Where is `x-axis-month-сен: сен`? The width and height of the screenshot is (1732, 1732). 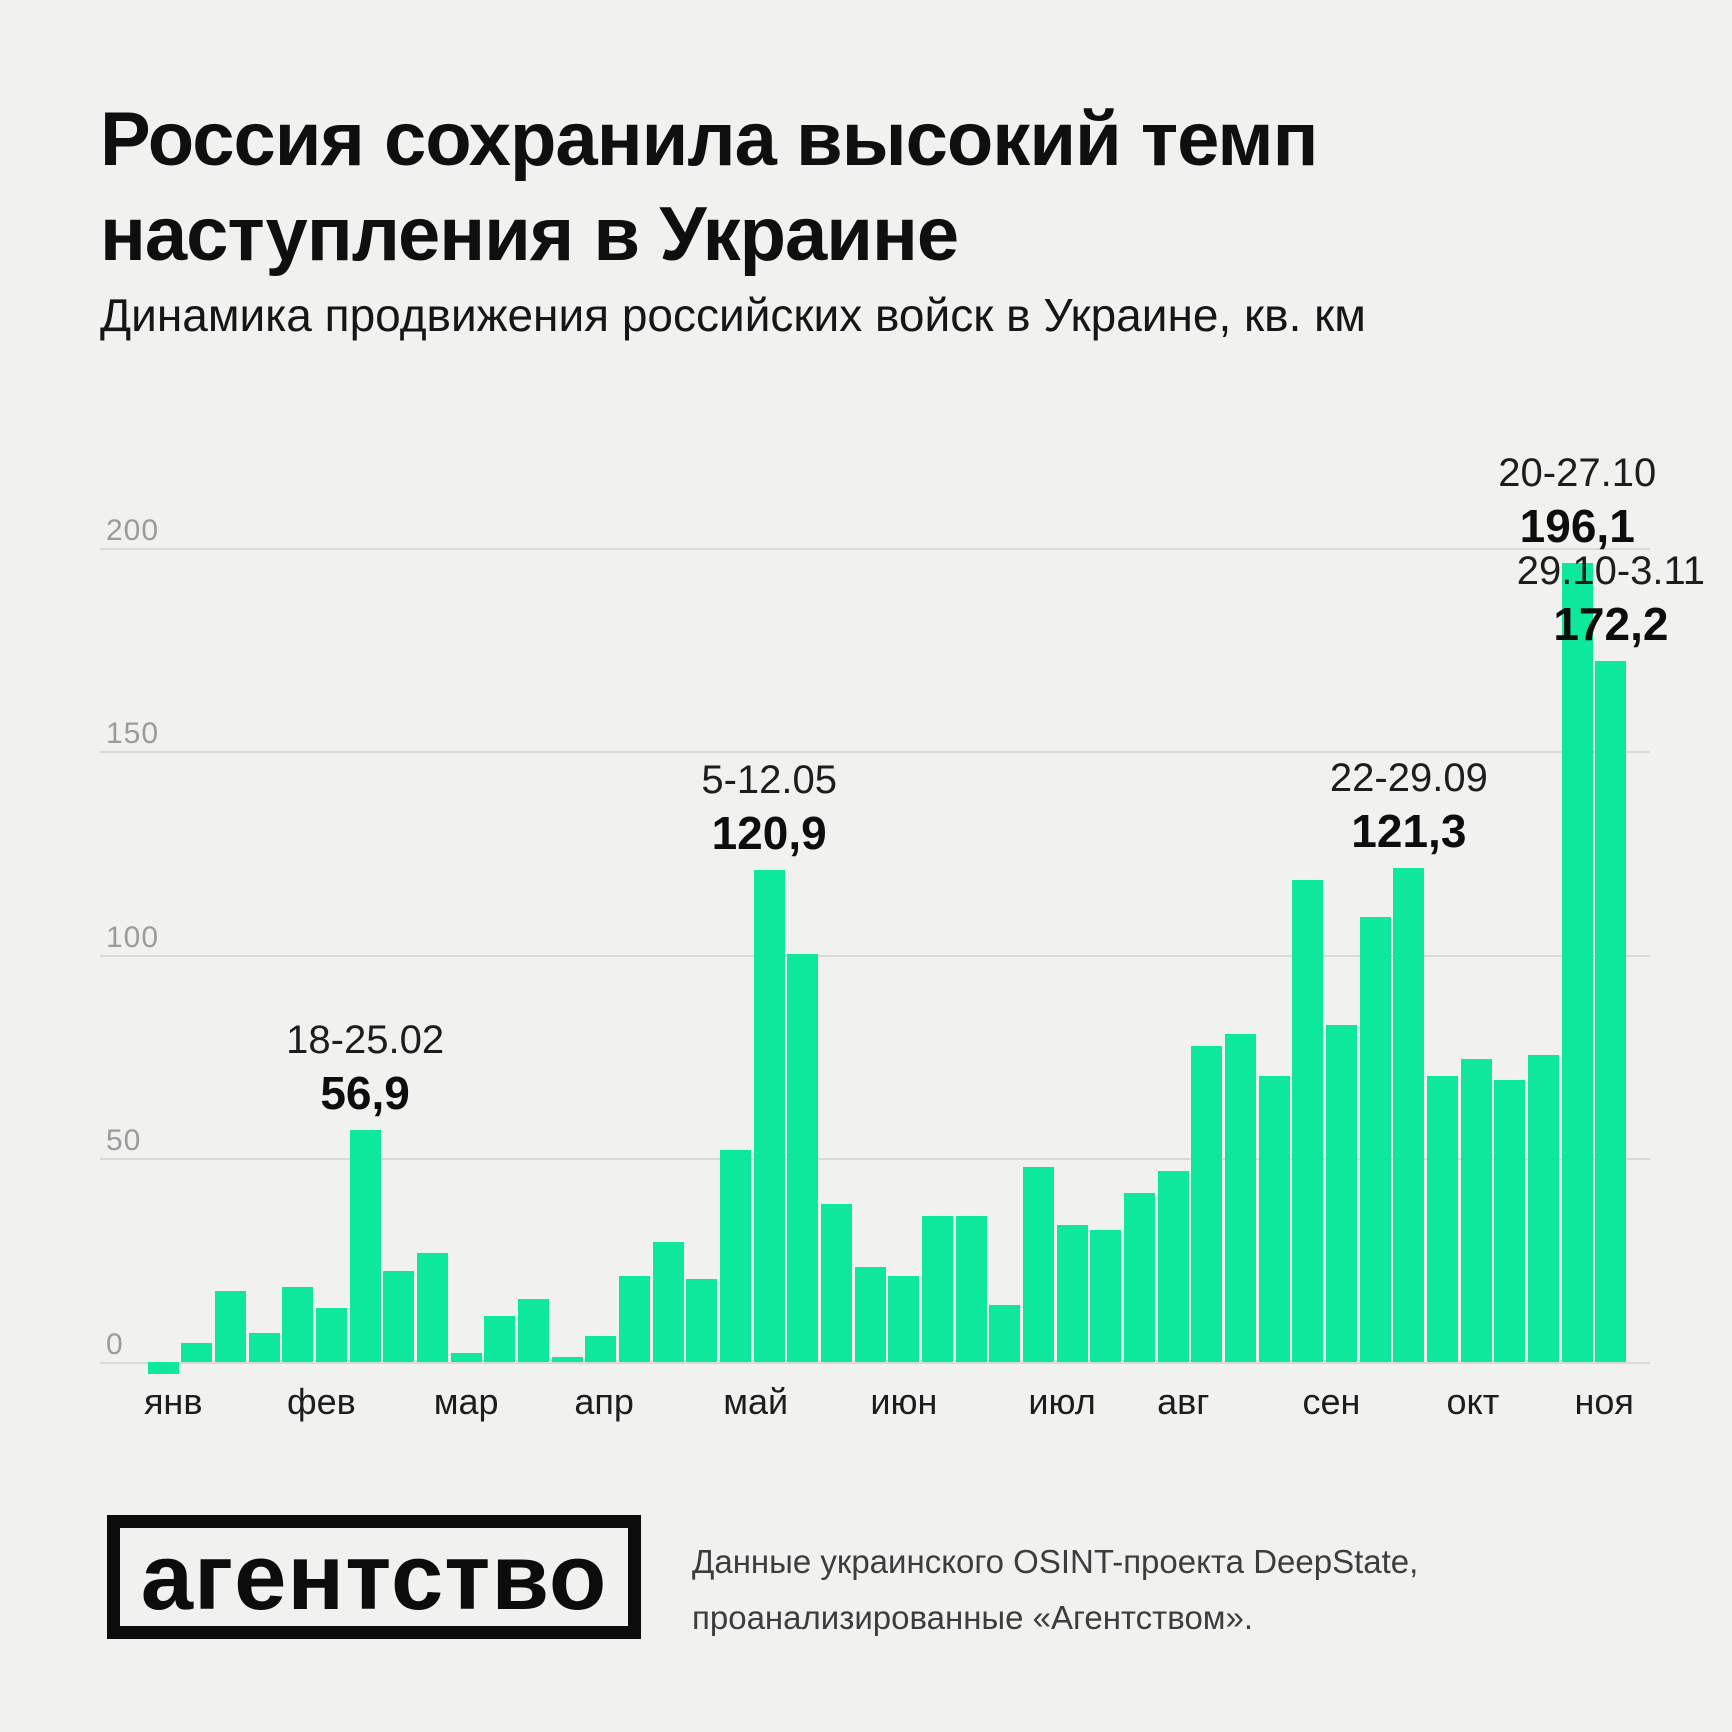
x-axis-month-сен: сен is located at coordinates (1331, 1401).